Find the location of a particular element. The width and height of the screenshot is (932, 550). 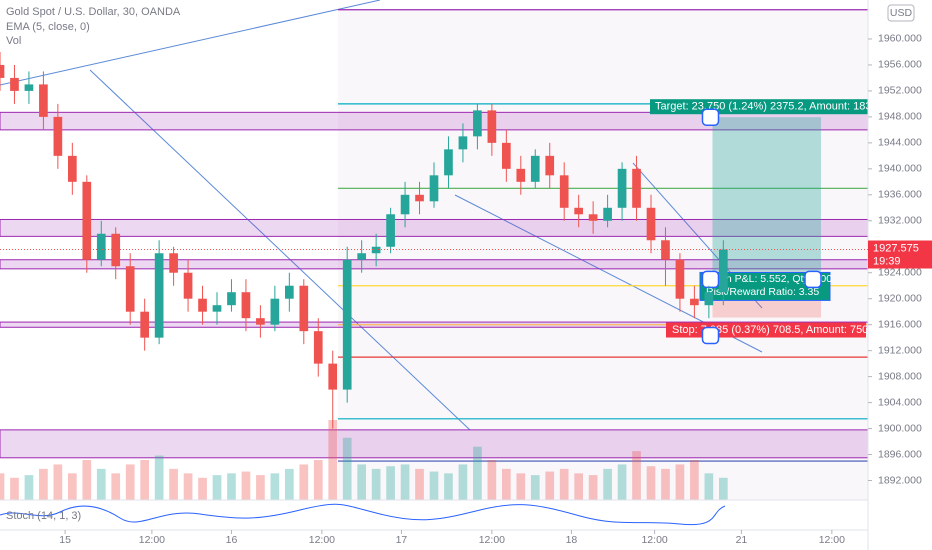

y-tick-label: 1892.000 is located at coordinates (900, 480).